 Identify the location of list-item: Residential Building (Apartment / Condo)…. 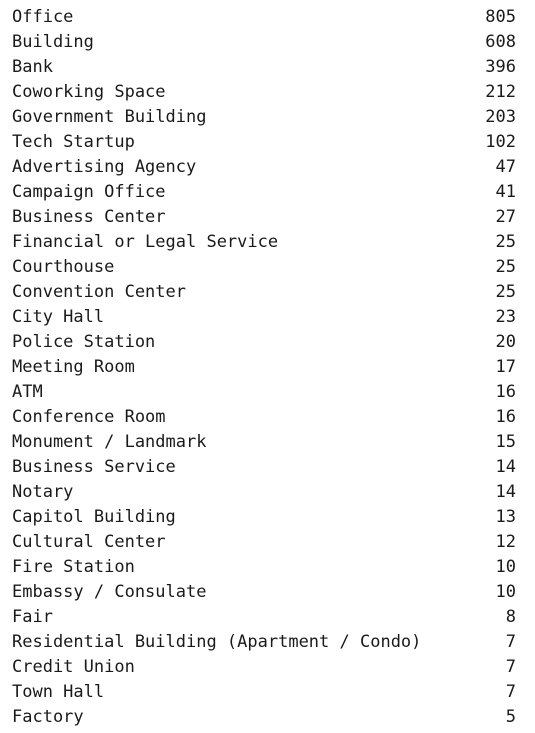
(267, 642).